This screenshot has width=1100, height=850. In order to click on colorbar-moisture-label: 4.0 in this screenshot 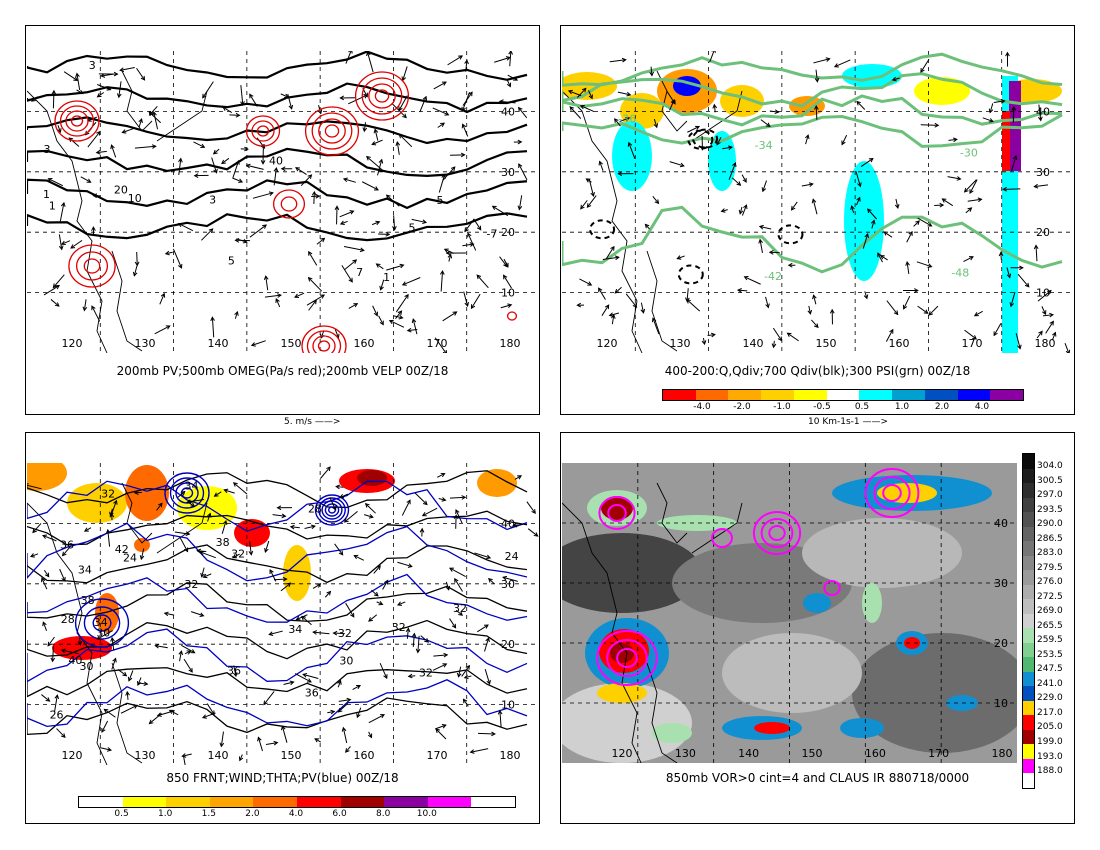, I will do `click(982, 407)`.